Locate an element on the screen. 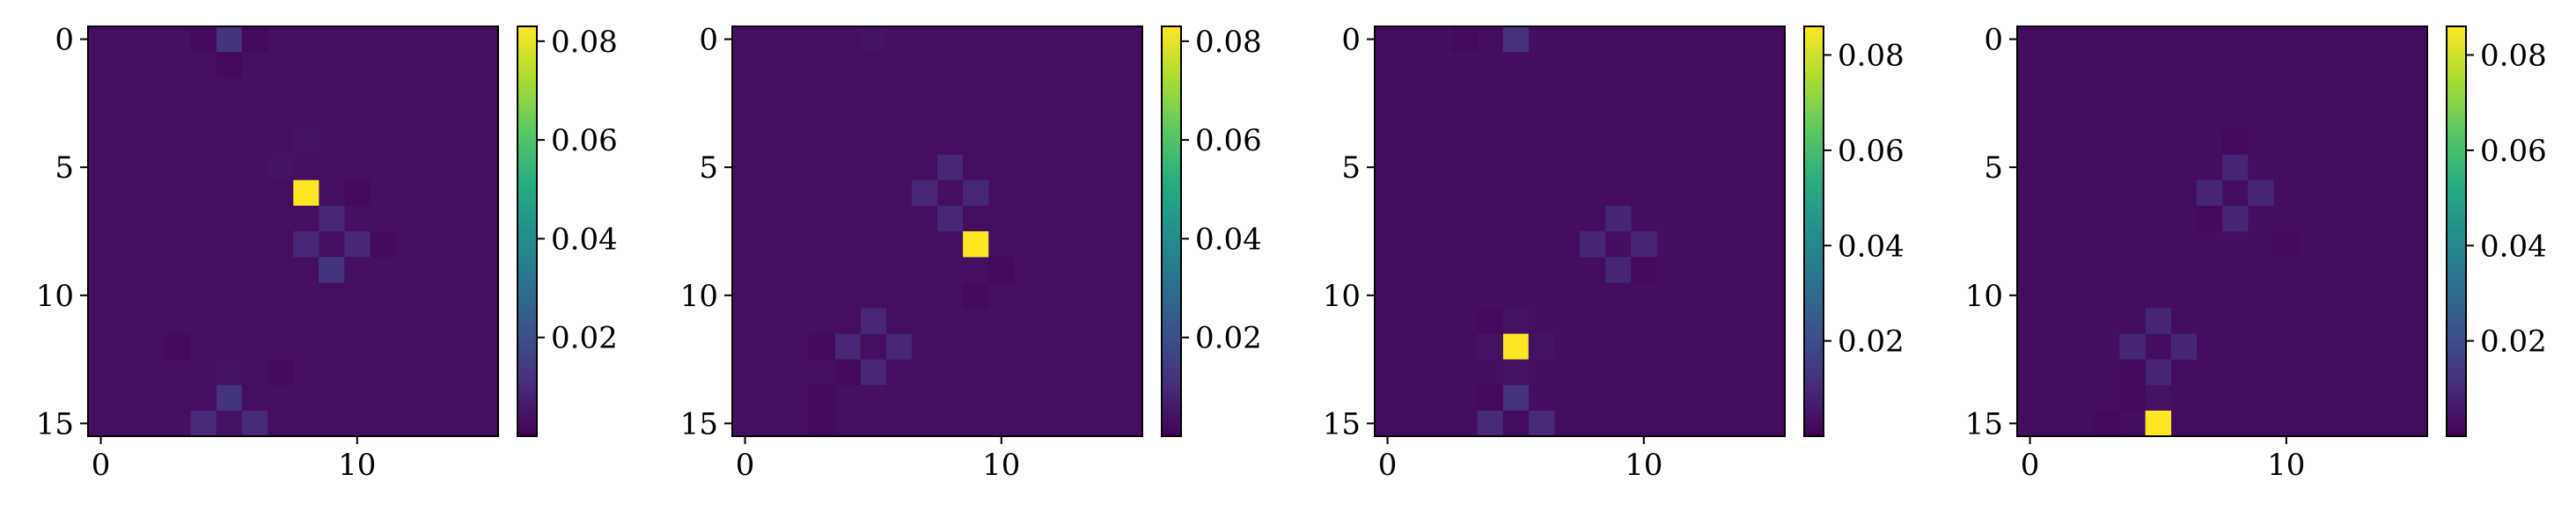 This screenshot has height=518, width=2576. colorbar-tick-label: 0.04 is located at coordinates (1228, 239).